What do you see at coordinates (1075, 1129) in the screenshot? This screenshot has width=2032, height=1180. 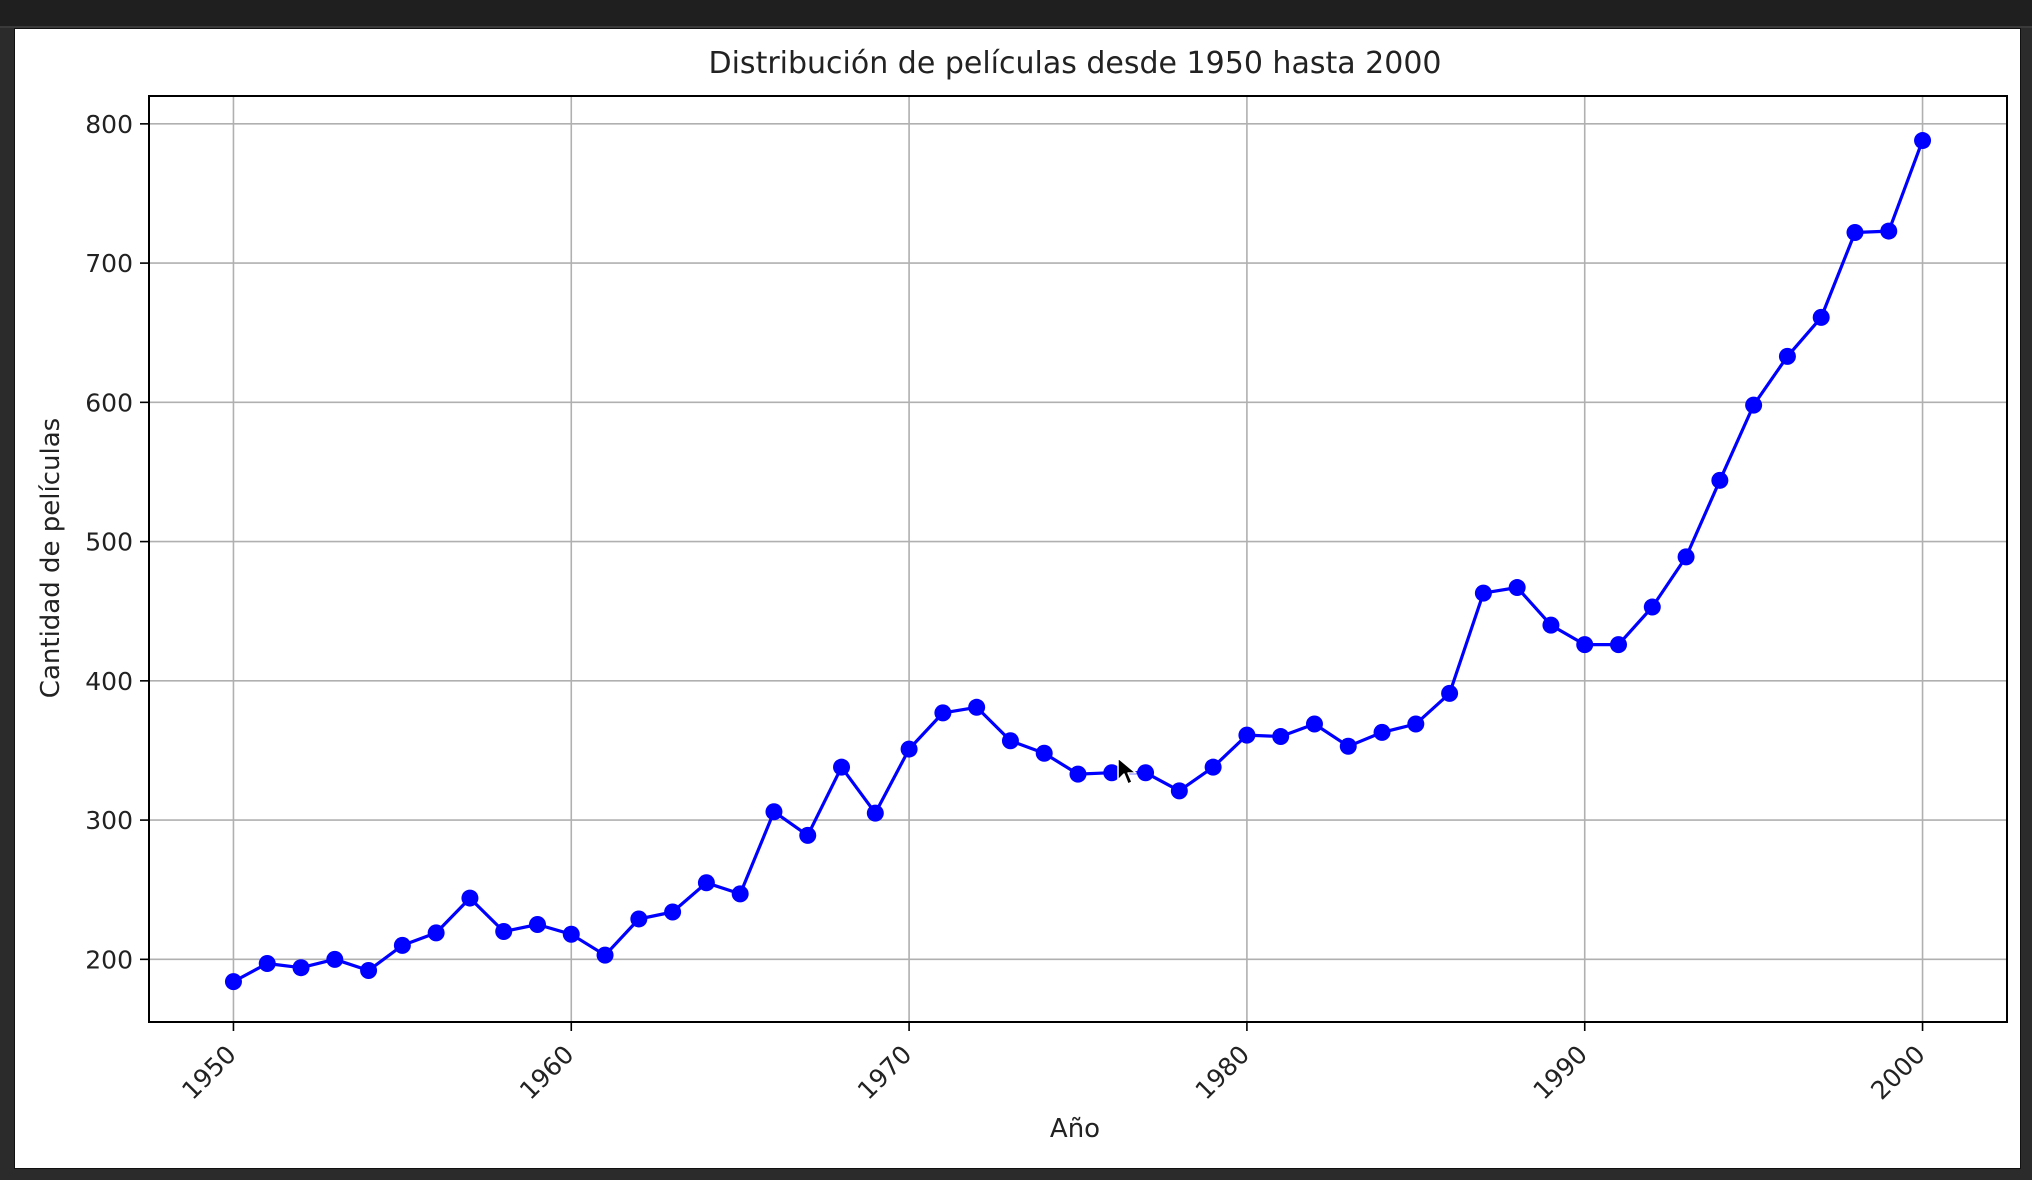 I see `x-axis-label: Año` at bounding box center [1075, 1129].